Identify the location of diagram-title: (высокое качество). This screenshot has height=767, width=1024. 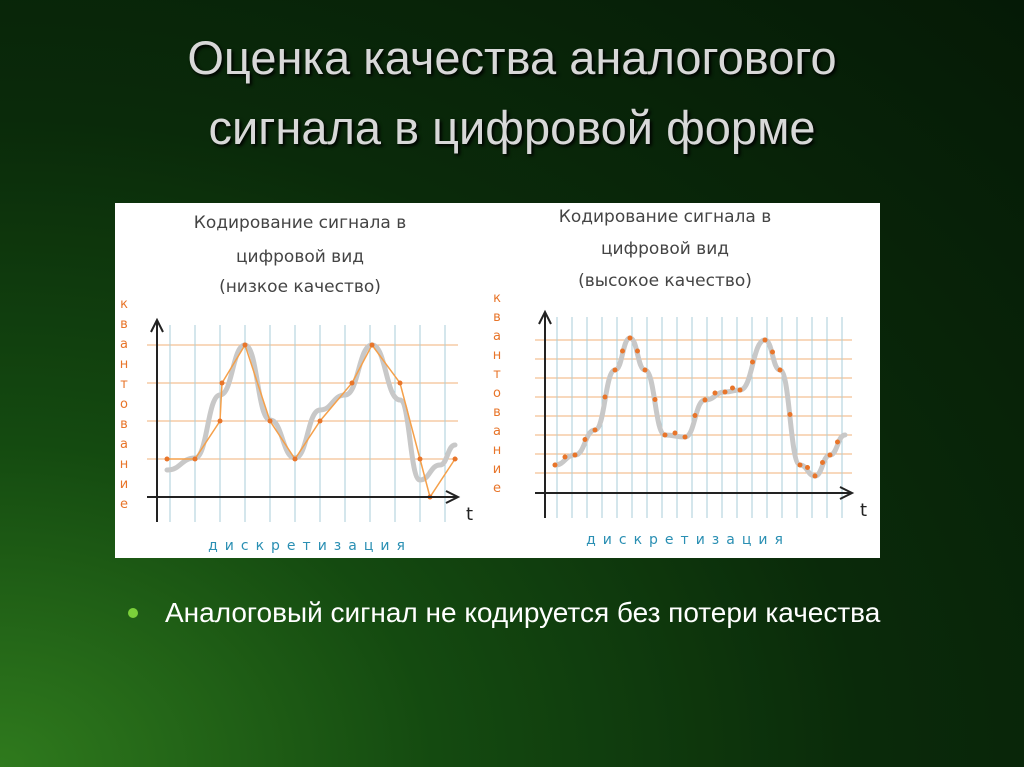
(665, 281).